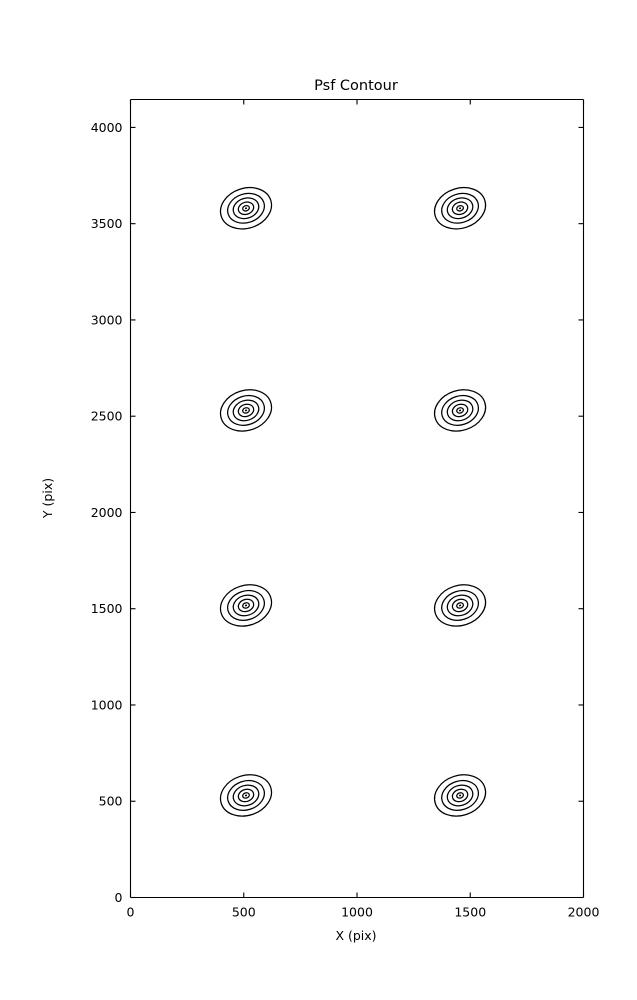 The width and height of the screenshot is (637, 1000). I want to click on x-tick-label: 1000, so click(357, 912).